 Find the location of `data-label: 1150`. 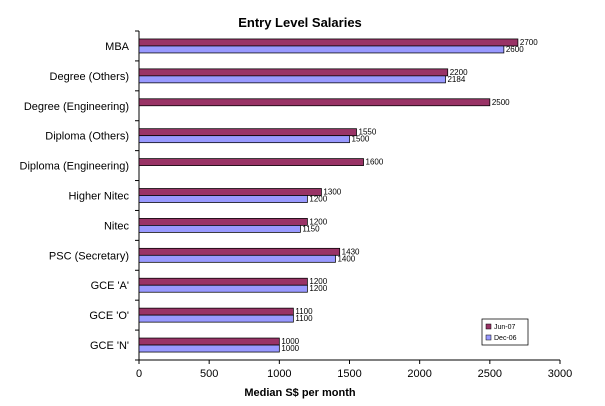

data-label: 1150 is located at coordinates (311, 228).